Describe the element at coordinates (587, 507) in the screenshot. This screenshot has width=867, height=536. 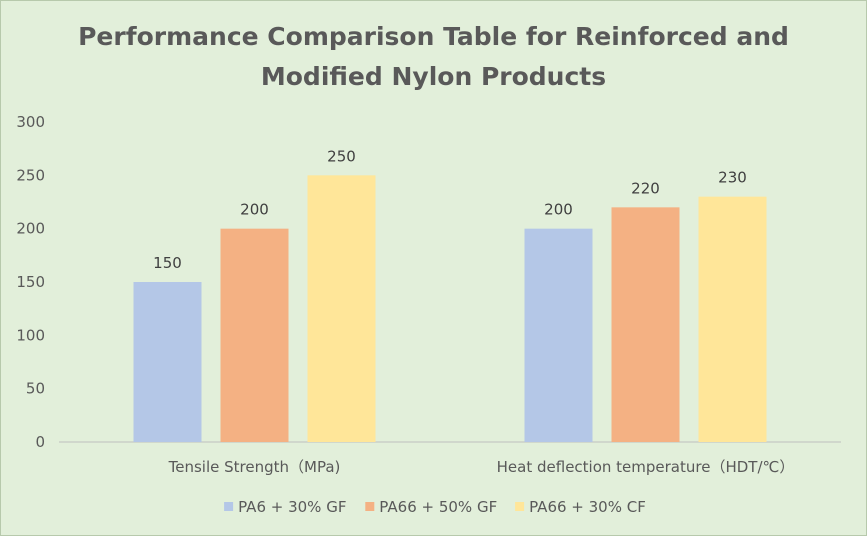
I see `legend-label: PA66 + 30% CF` at that location.